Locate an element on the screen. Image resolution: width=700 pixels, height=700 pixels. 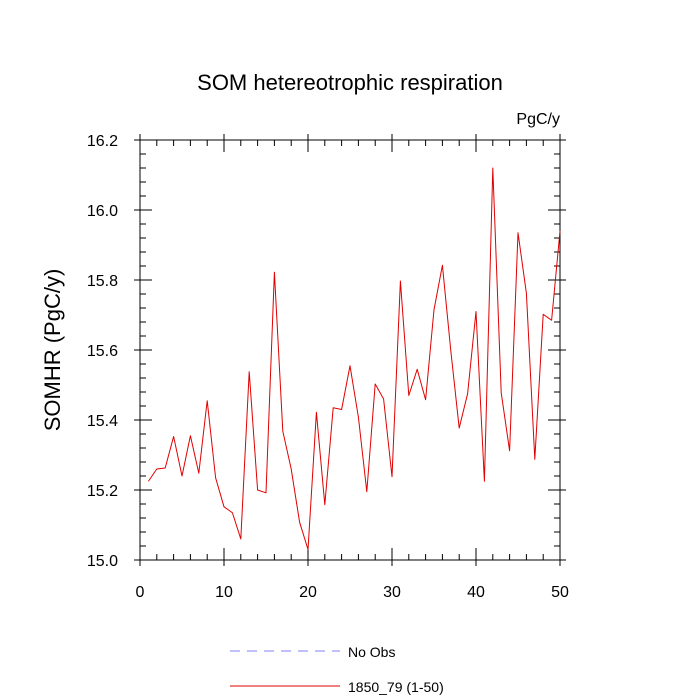
x-tick-label: 10 is located at coordinates (224, 592).